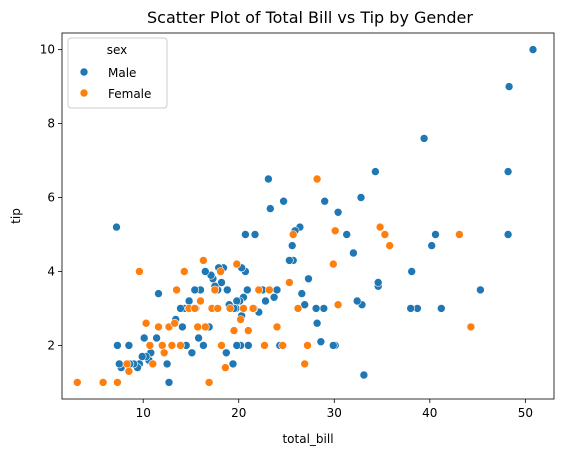  What do you see at coordinates (117, 50) in the screenshot?
I see `legend-title: sex` at bounding box center [117, 50].